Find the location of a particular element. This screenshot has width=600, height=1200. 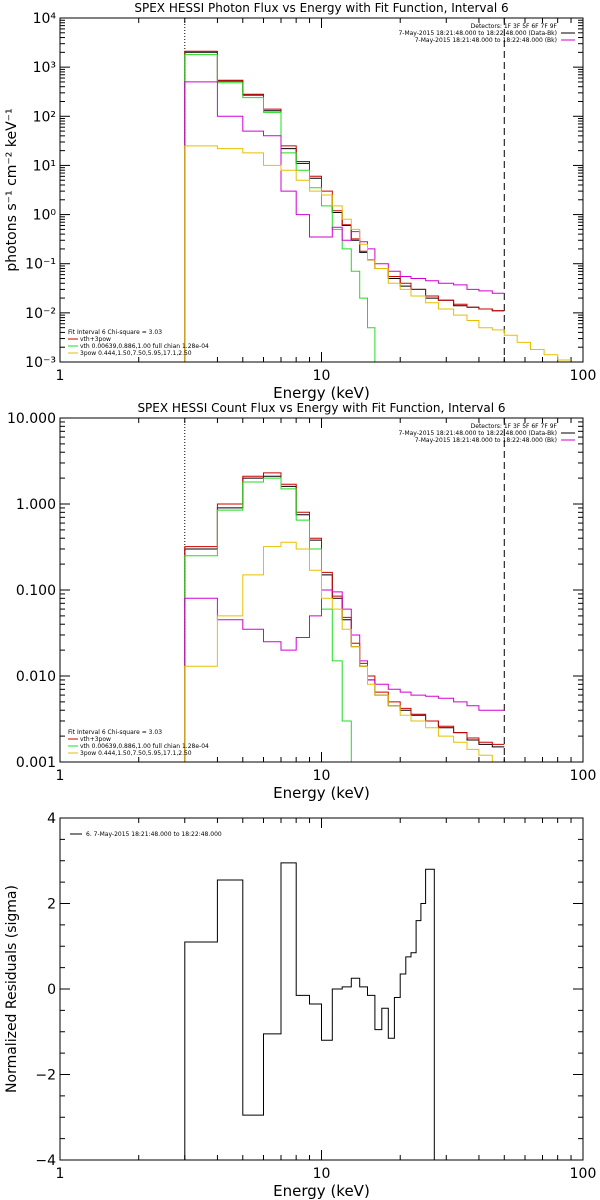

y-axis-label: Normalized Residuals (sigma) is located at coordinates (12, 989).